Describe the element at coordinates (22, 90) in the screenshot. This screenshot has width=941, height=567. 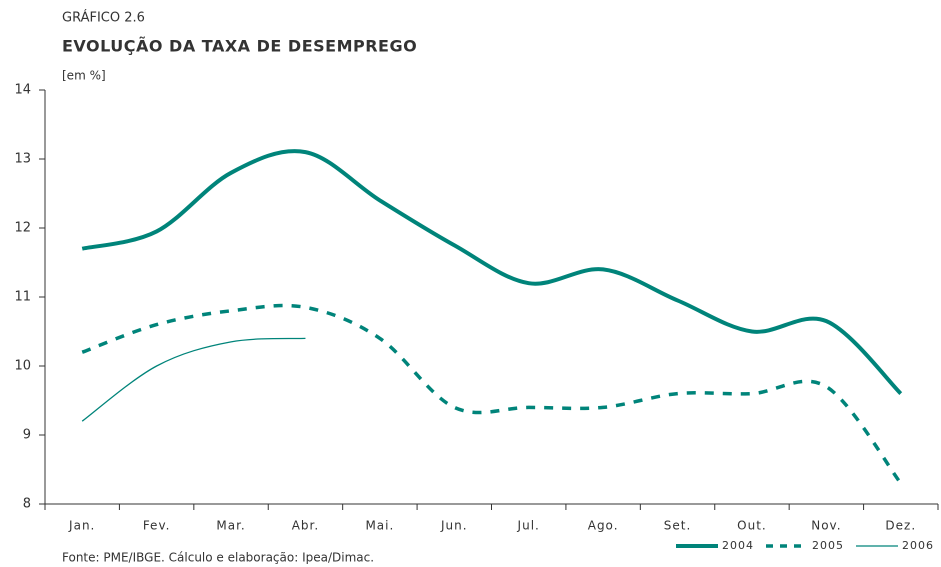
I see `y-tick-label: 14` at that location.